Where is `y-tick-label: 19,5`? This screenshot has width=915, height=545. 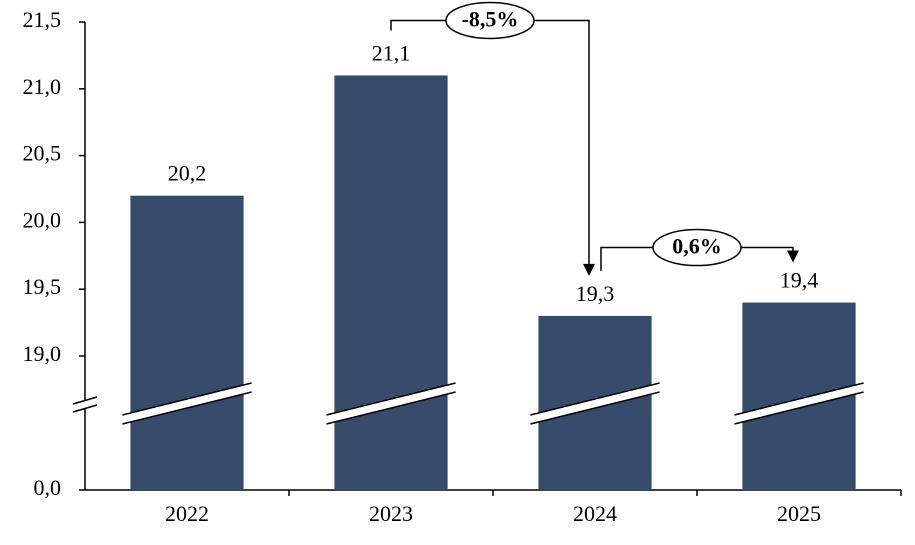 y-tick-label: 19,5 is located at coordinates (42, 286).